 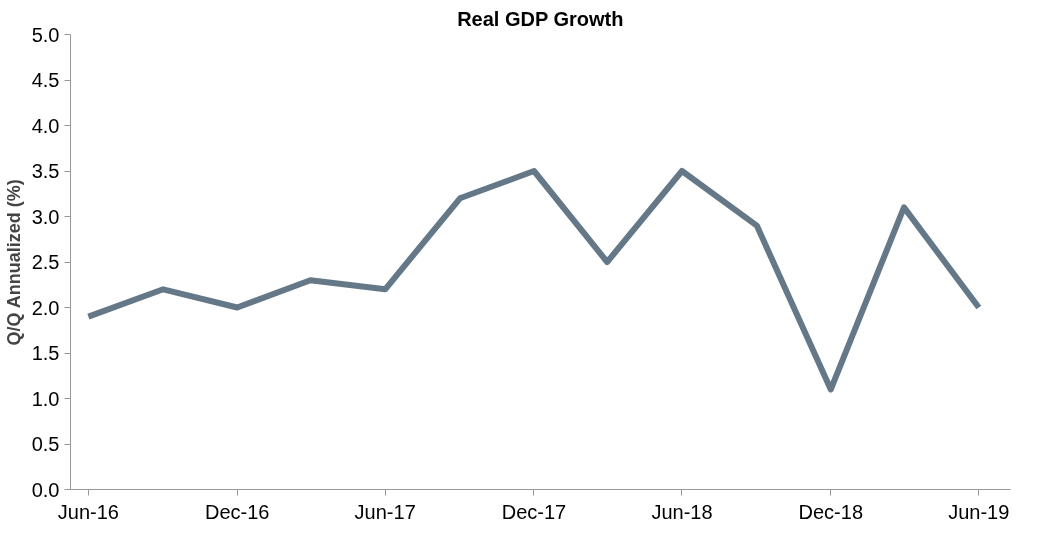 What do you see at coordinates (45, 353) in the screenshot?
I see `y-tick-label: 1.5` at bounding box center [45, 353].